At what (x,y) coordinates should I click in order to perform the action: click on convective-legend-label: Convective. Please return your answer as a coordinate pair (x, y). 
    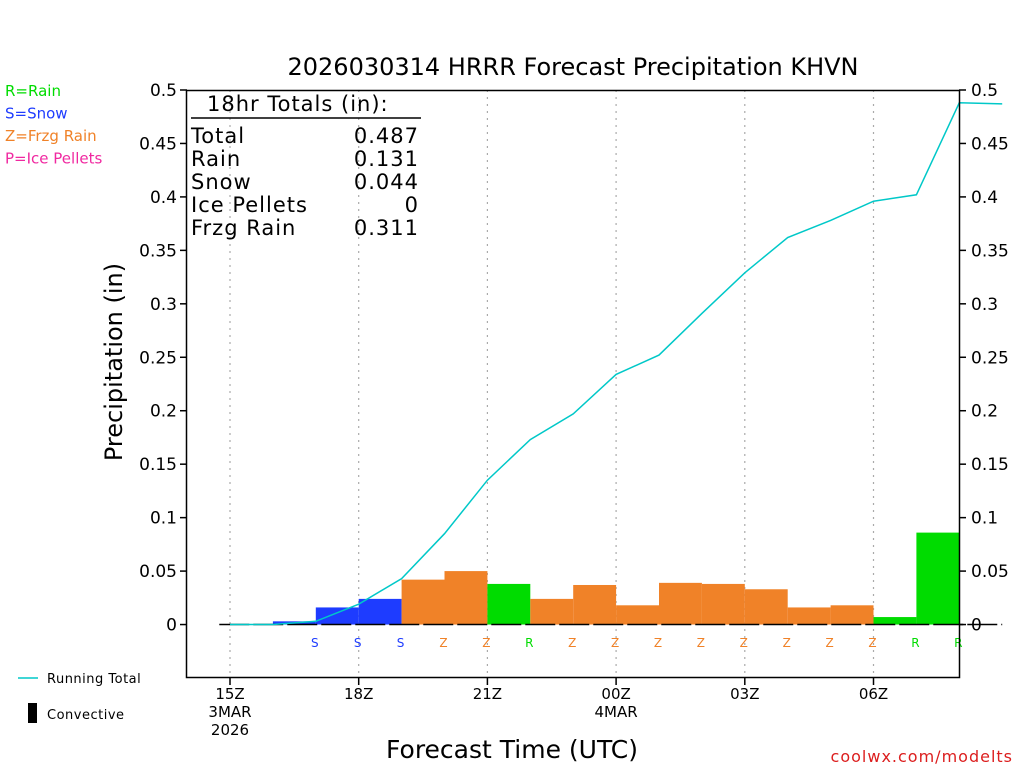
    Looking at the image, I should click on (86, 715).